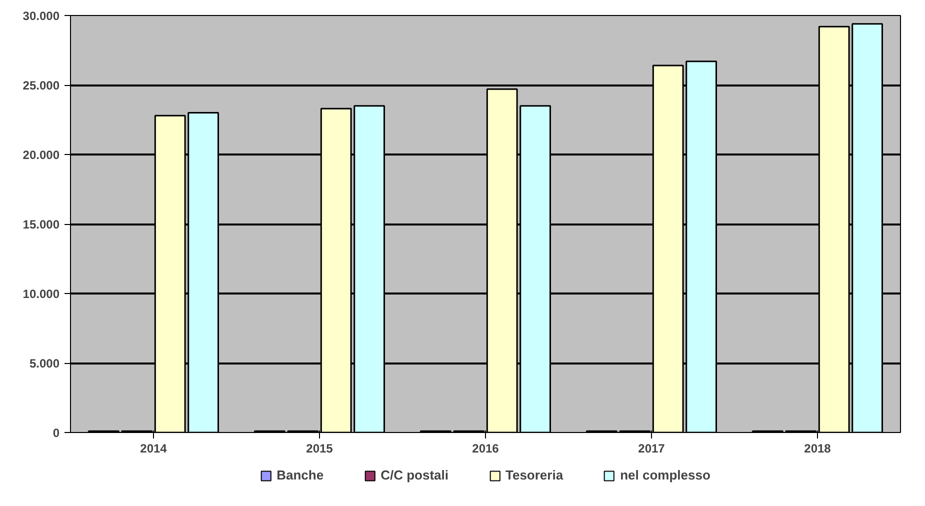 The width and height of the screenshot is (925, 506). Describe the element at coordinates (41, 85) in the screenshot. I see `y-tick-label: 25.000` at that location.